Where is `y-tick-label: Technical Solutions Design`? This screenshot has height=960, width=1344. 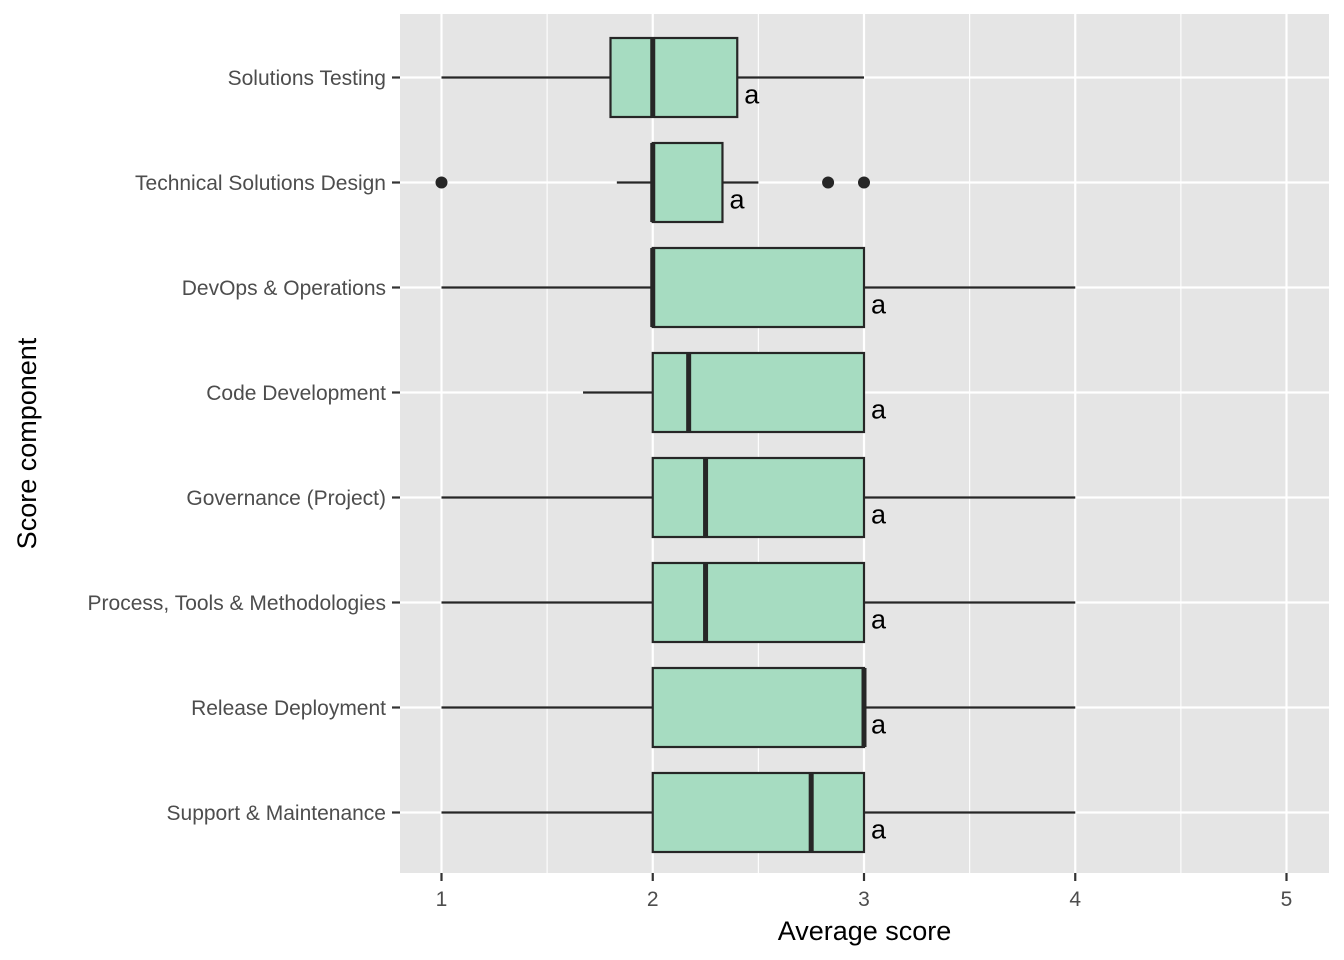
y-tick-label: Technical Solutions Design is located at coordinates (260, 183).